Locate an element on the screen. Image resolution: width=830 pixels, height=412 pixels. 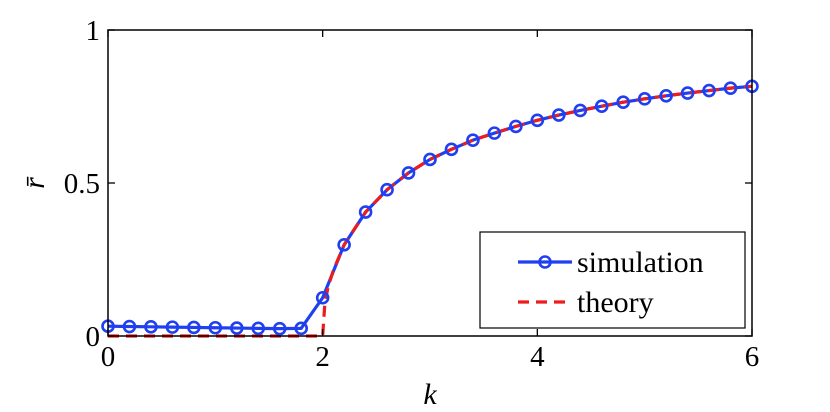
y-axis-label: r̄ is located at coordinates (34, 182).